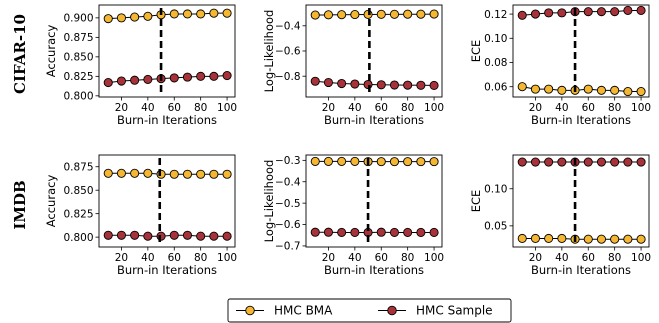 The height and width of the screenshot is (323, 659). Describe the element at coordinates (20, 204) in the screenshot. I see `row-label-imdb: IMDB` at that location.